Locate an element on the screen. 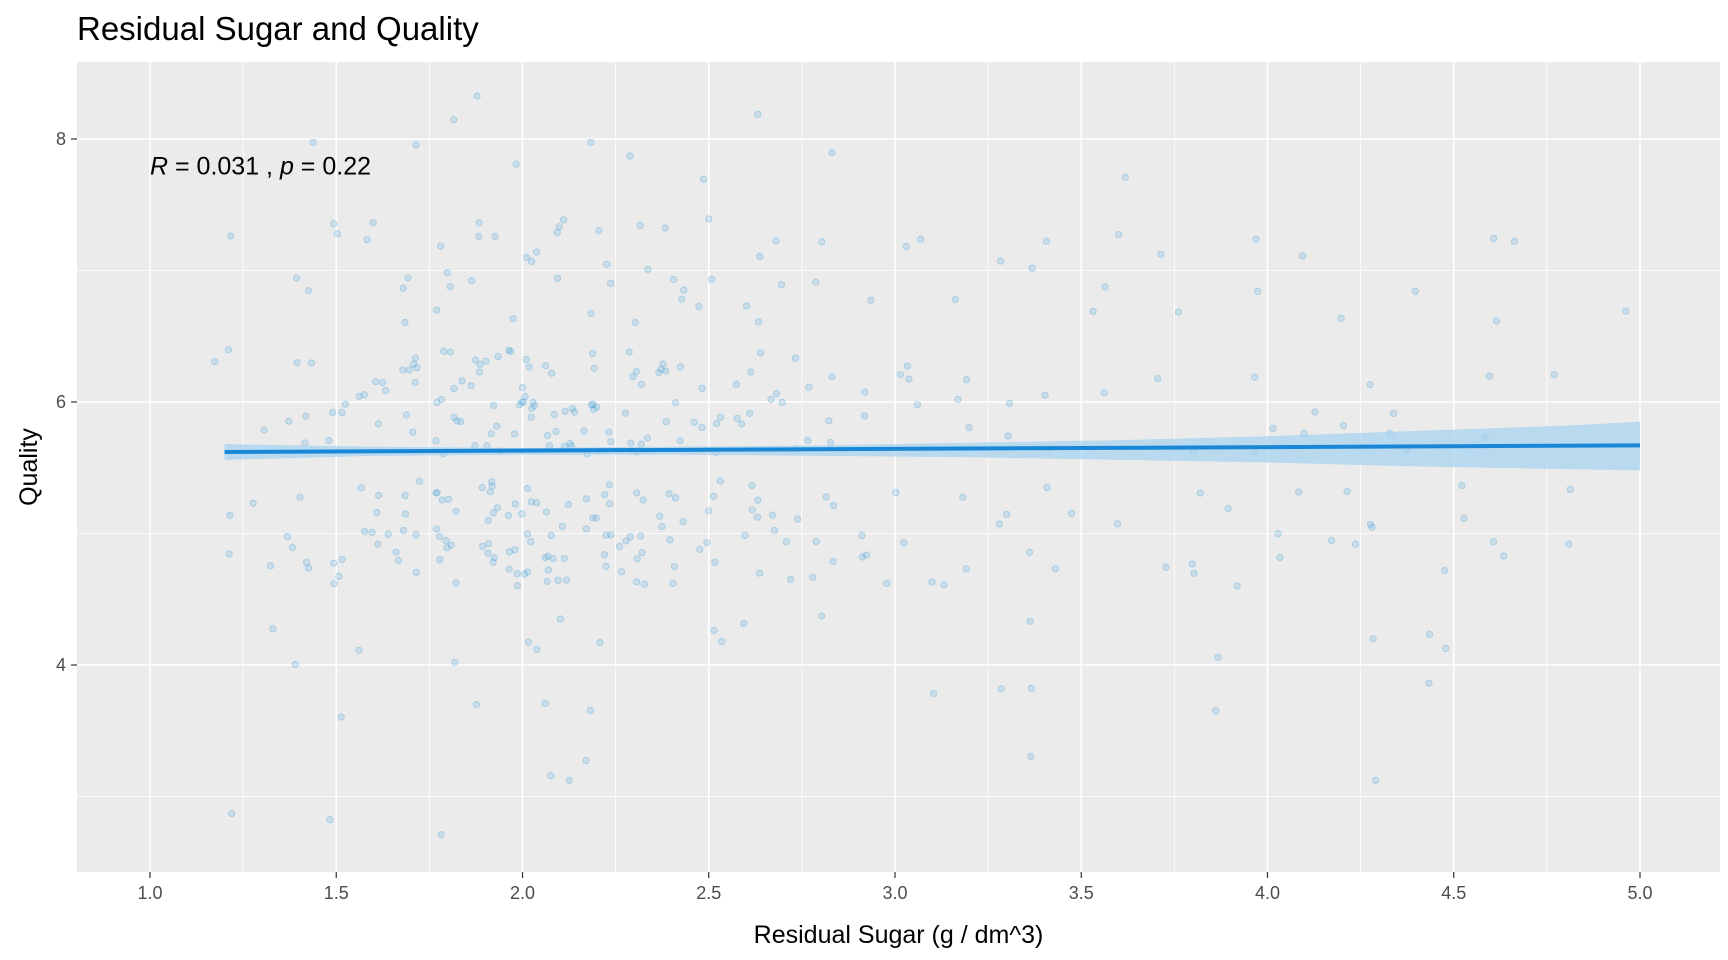  x-tick-label: 2.0 is located at coordinates (522, 893).